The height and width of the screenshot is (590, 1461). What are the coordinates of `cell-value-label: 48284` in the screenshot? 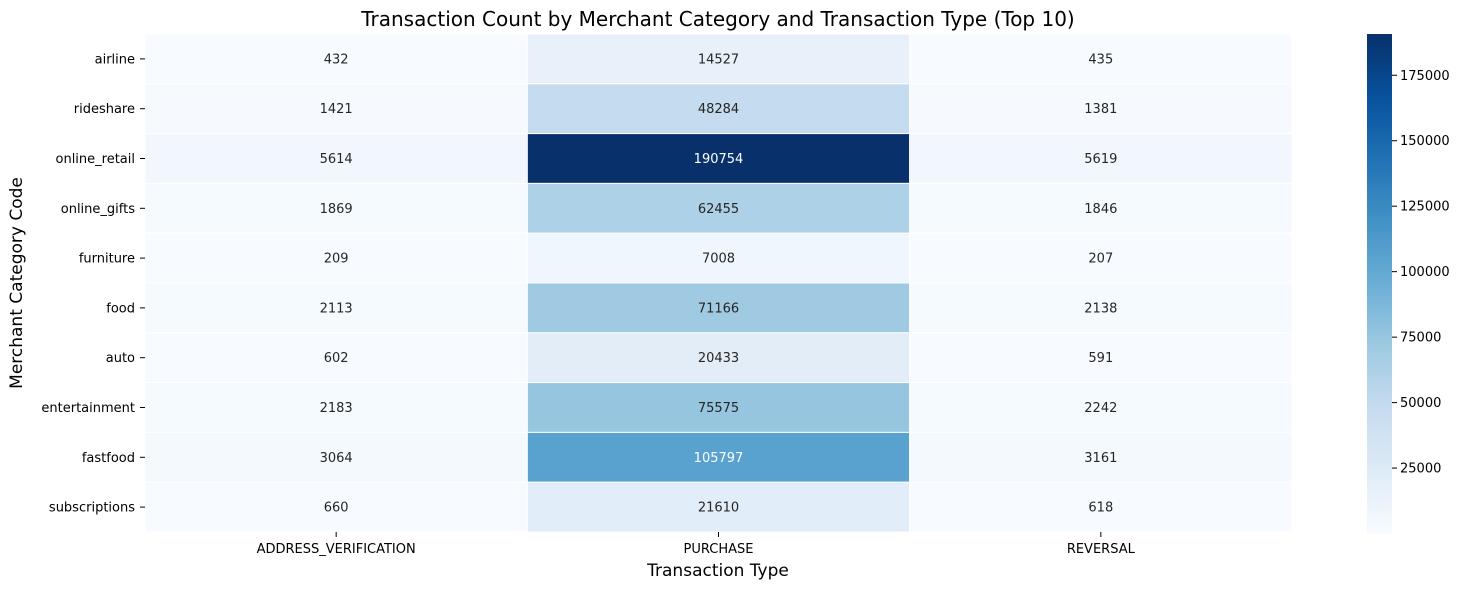 It's located at (718, 109).